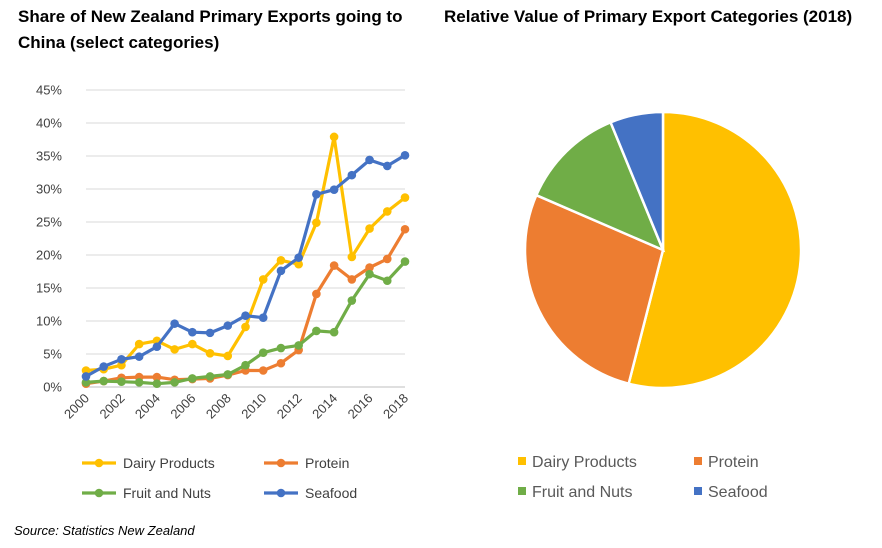 The width and height of the screenshot is (882, 548). I want to click on x-tick-label: 2012, so click(289, 406).